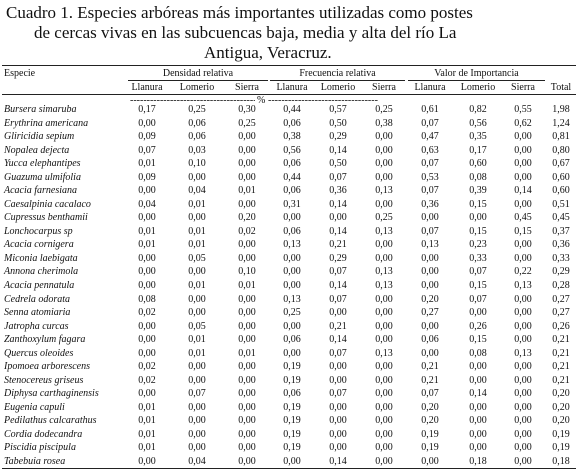 This screenshot has height=473, width=580. Describe the element at coordinates (197, 87) in the screenshot. I see `subheader: Lomerio` at that location.